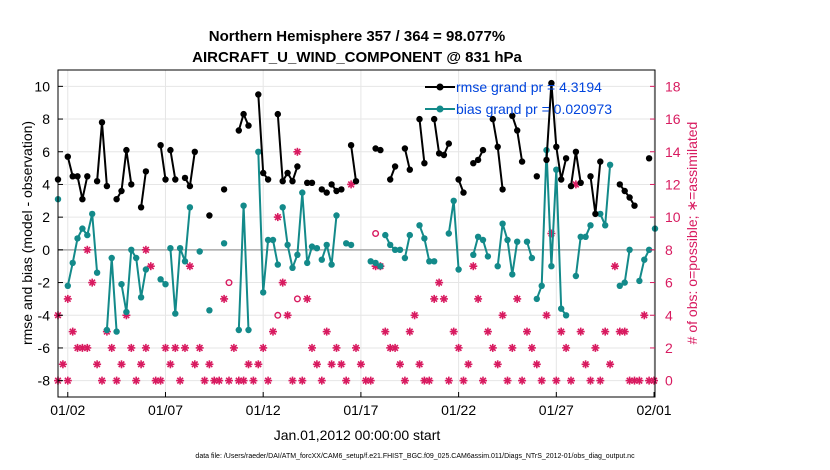 This screenshot has width=830, height=470. Describe the element at coordinates (673, 119) in the screenshot. I see `y2-tick-label: 16` at that location.